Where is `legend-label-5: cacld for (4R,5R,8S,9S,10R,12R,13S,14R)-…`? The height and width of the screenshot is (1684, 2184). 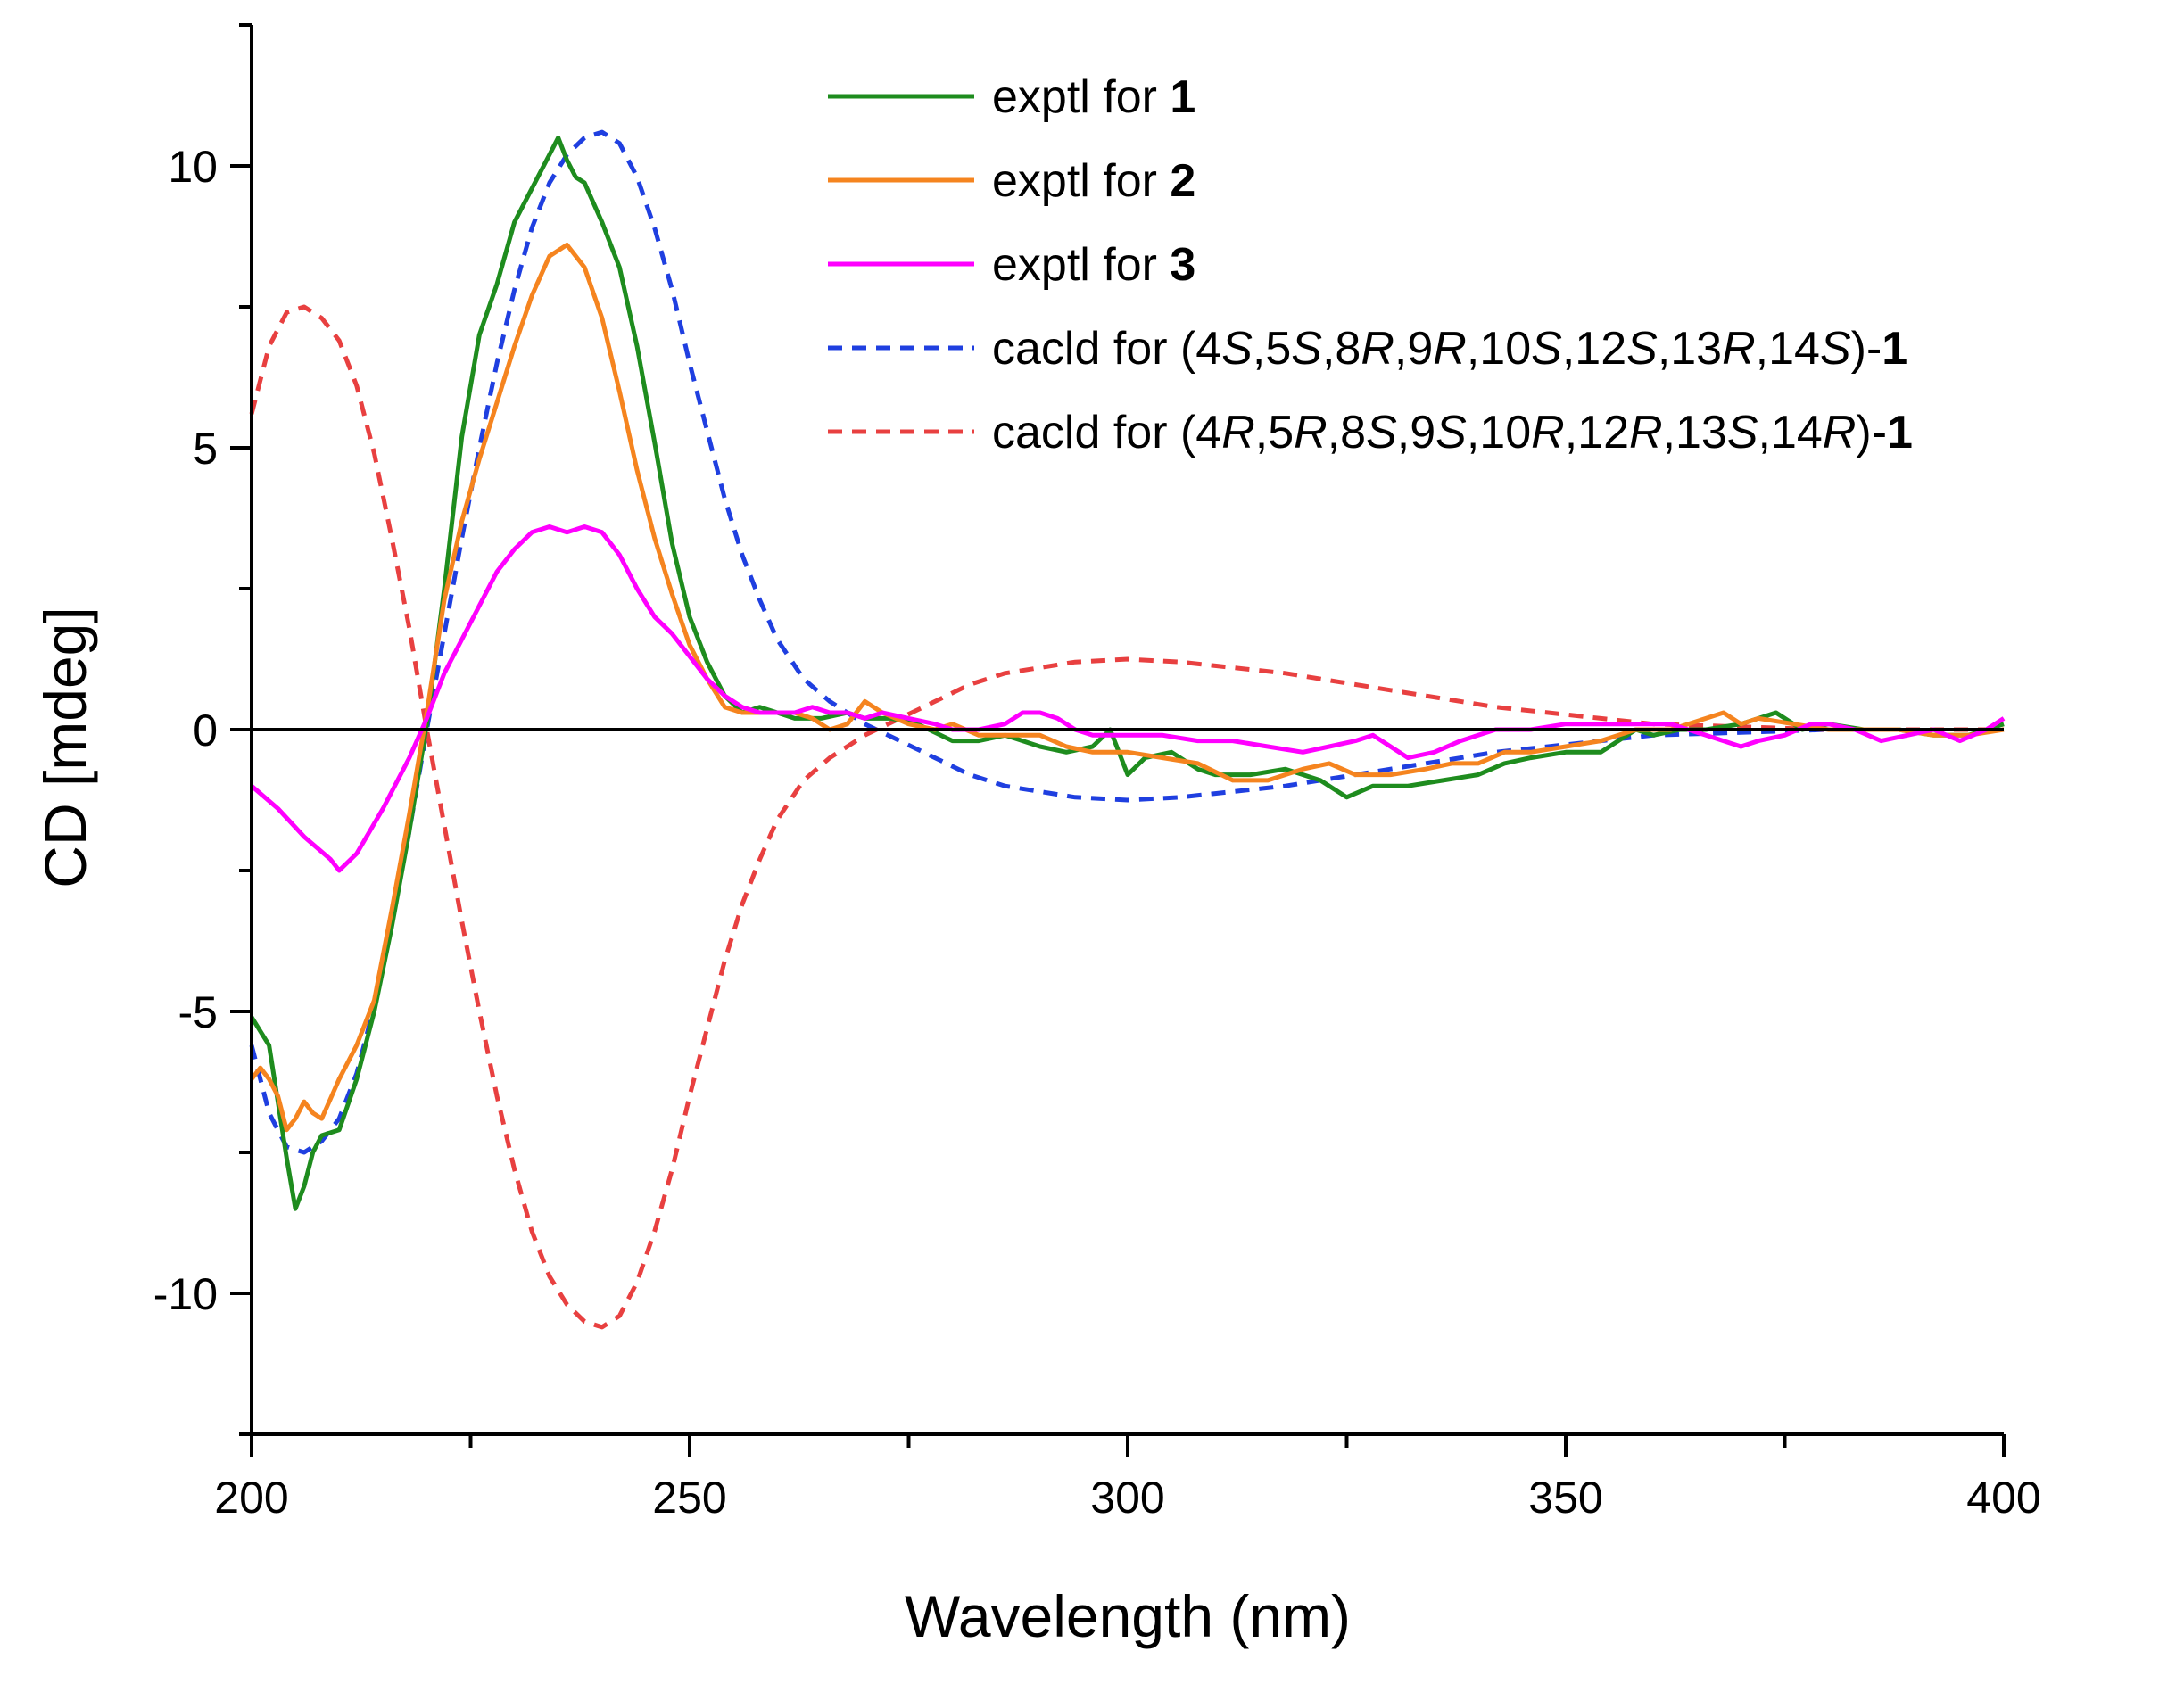 legend-label-5: cacld for (4R,5R,8S,9S,10R,12R,13S,14R)-… is located at coordinates (1452, 432).